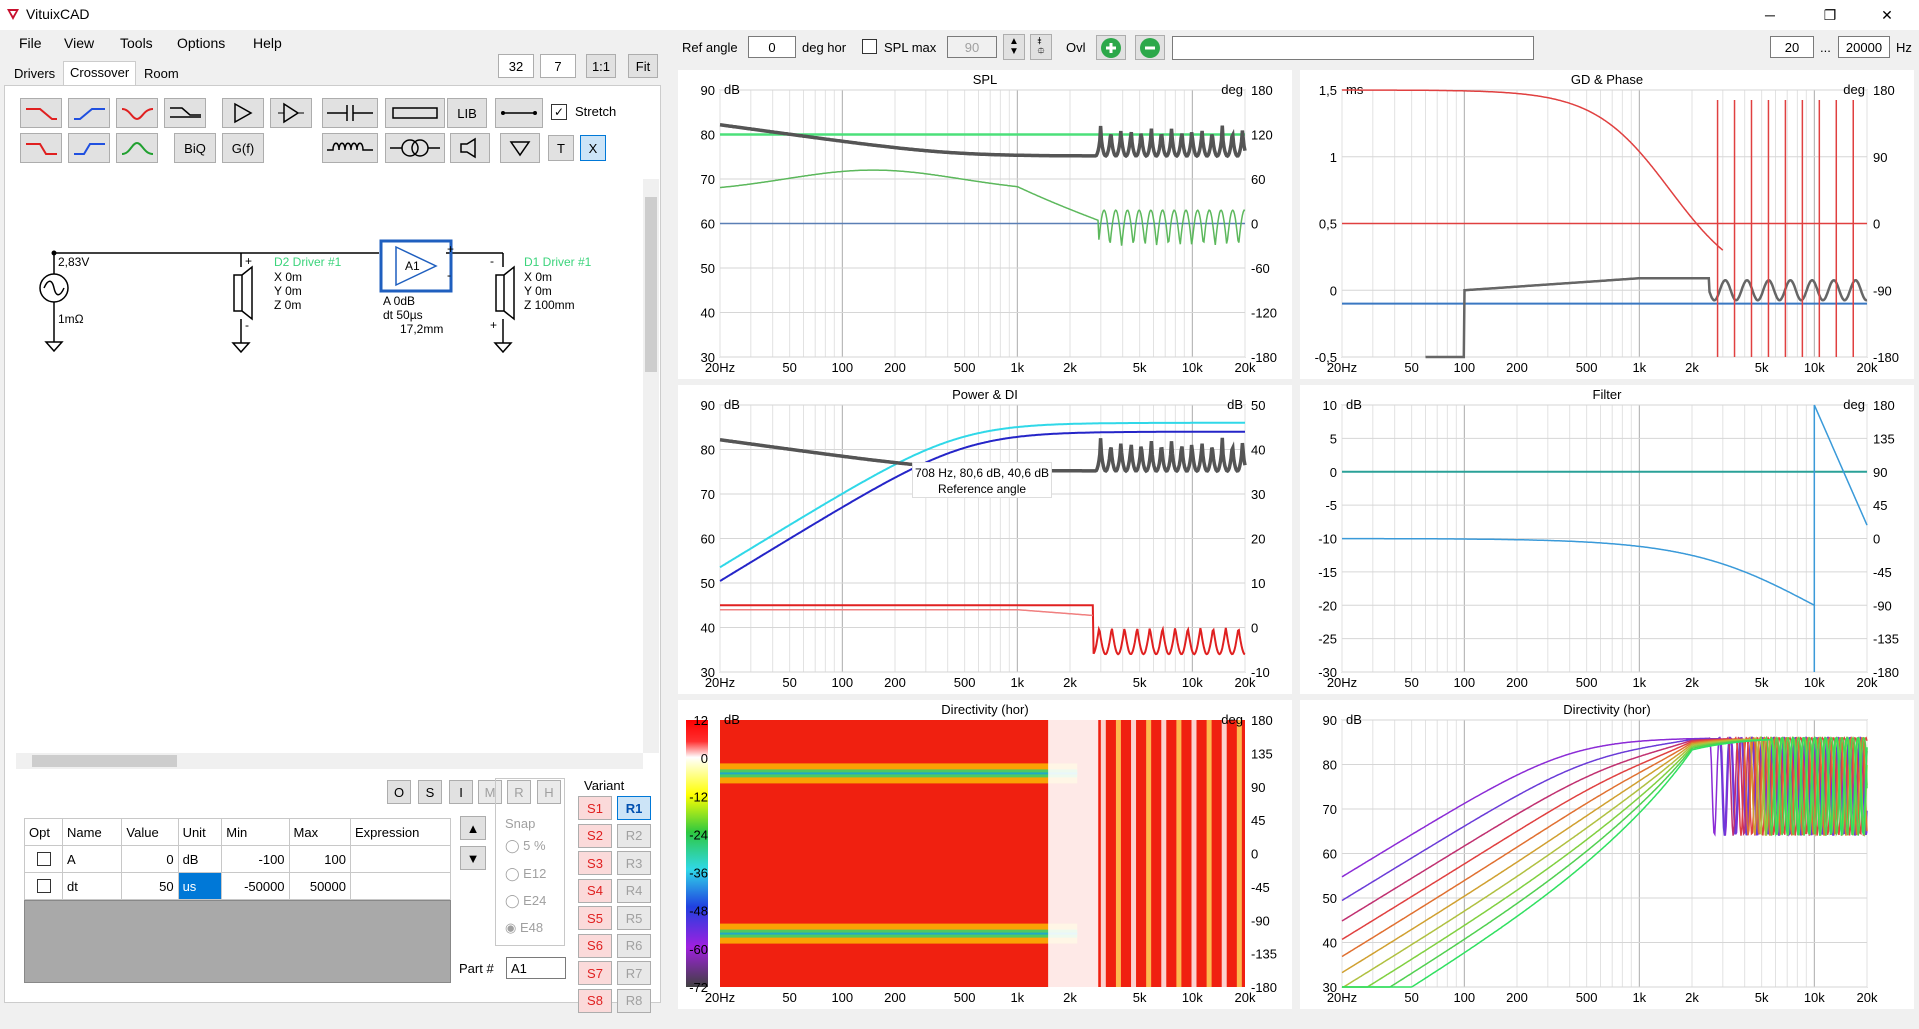 The image size is (1919, 1029). Describe the element at coordinates (161, 73) in the screenshot. I see `tab-room: Room` at that location.